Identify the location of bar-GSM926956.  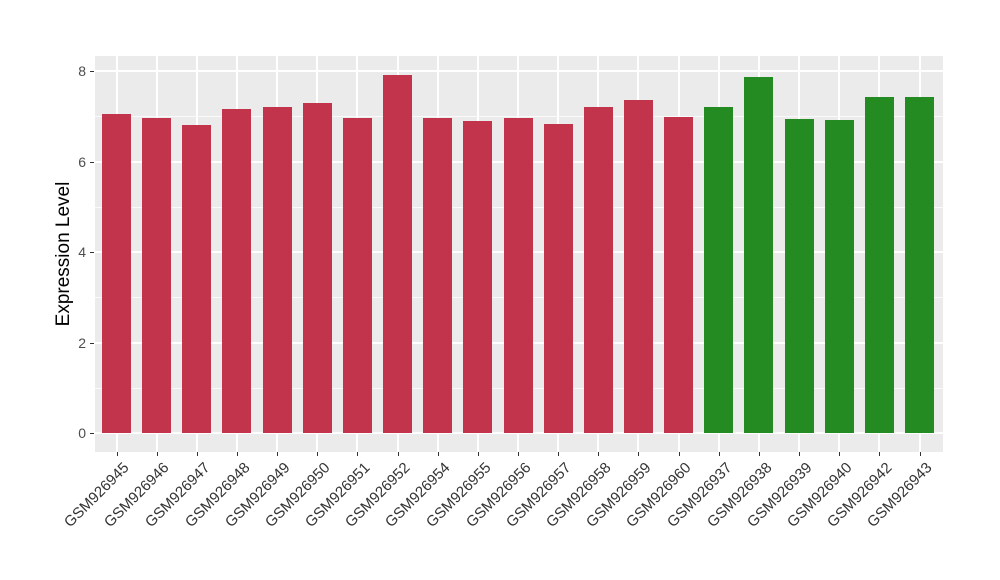
(518, 275).